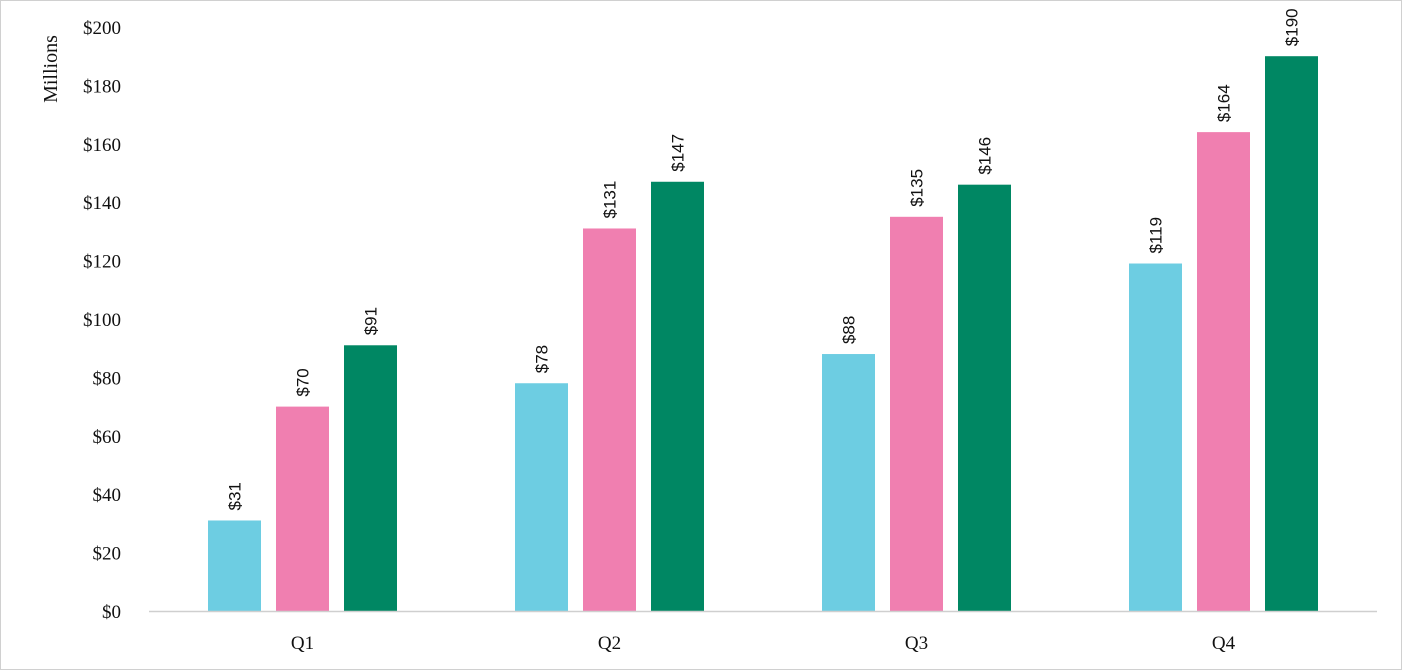 The width and height of the screenshot is (1402, 670). I want to click on bar-value-label: $164, so click(1224, 103).